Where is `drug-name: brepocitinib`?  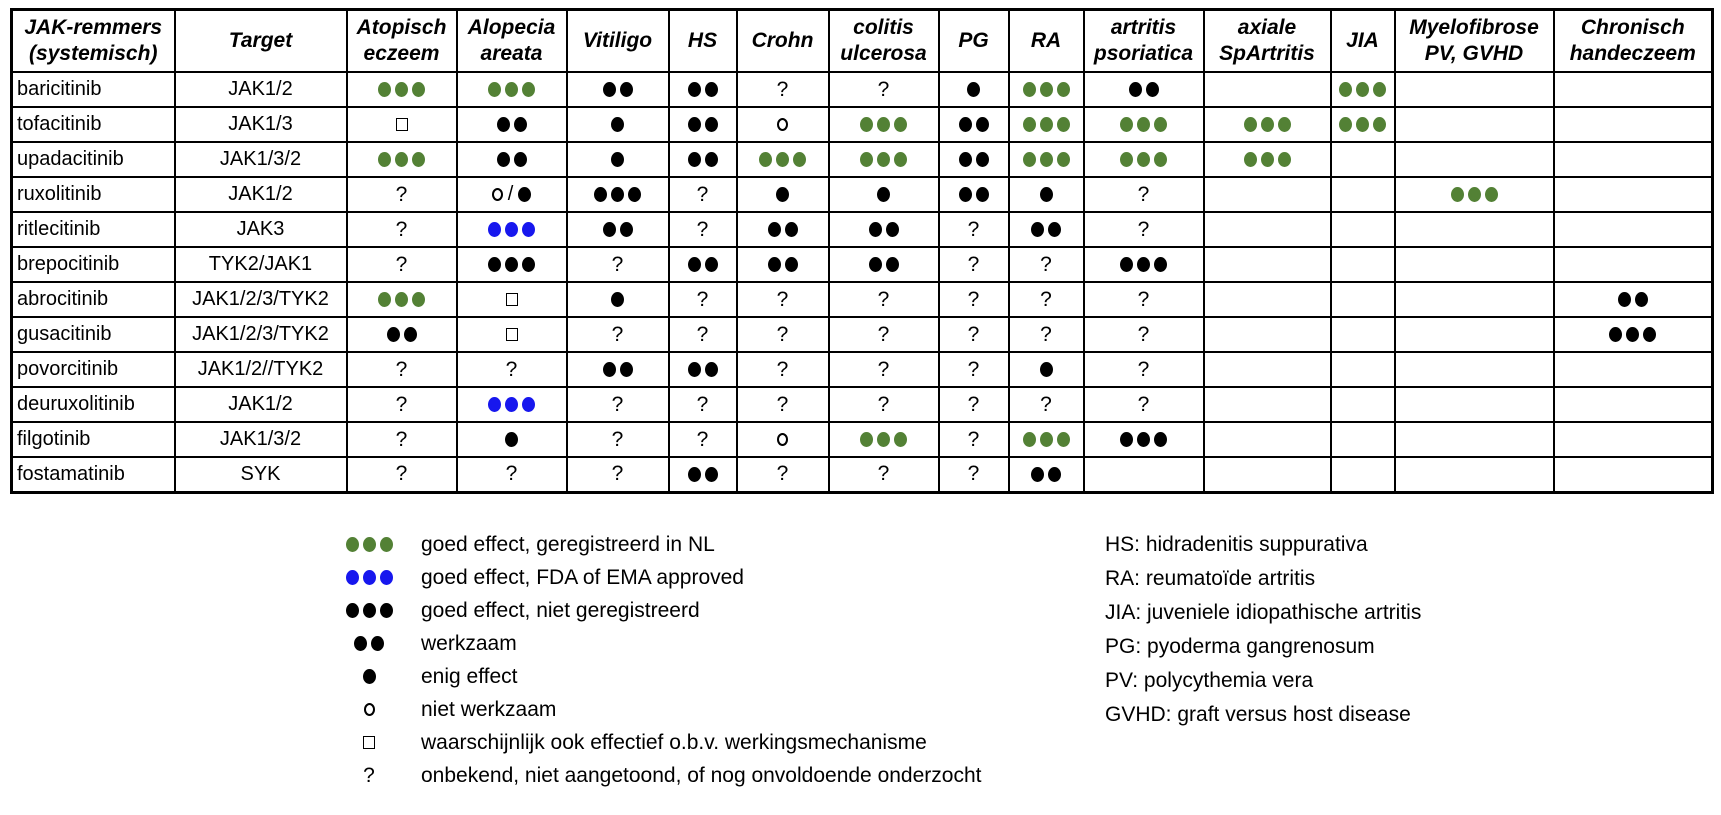
drug-name: brepocitinib is located at coordinates (93, 264).